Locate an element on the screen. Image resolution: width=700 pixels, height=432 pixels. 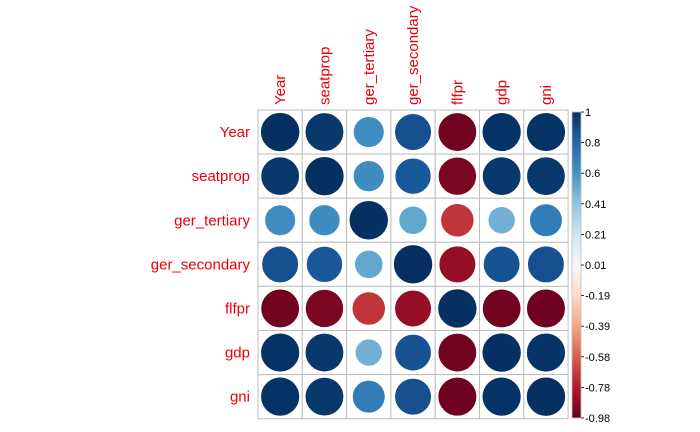
correlation-circle-gdp-Year is located at coordinates (280, 352).